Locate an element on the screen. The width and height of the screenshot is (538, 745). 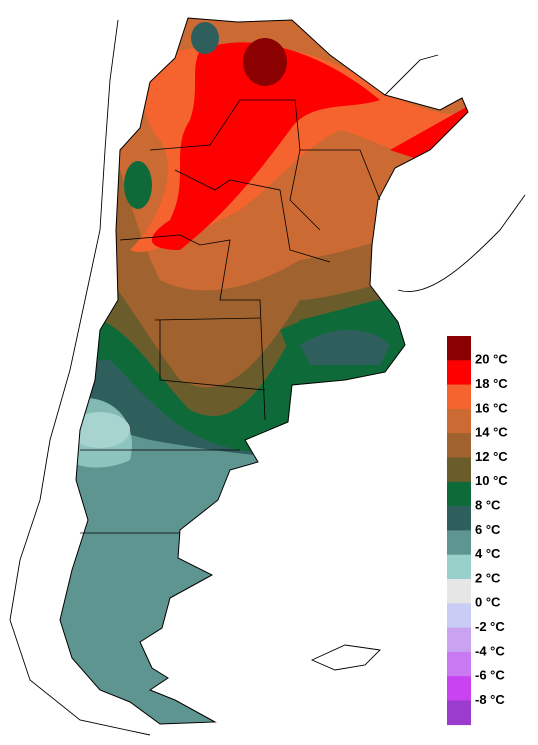
legend-label: 6 °C is located at coordinates (488, 529).